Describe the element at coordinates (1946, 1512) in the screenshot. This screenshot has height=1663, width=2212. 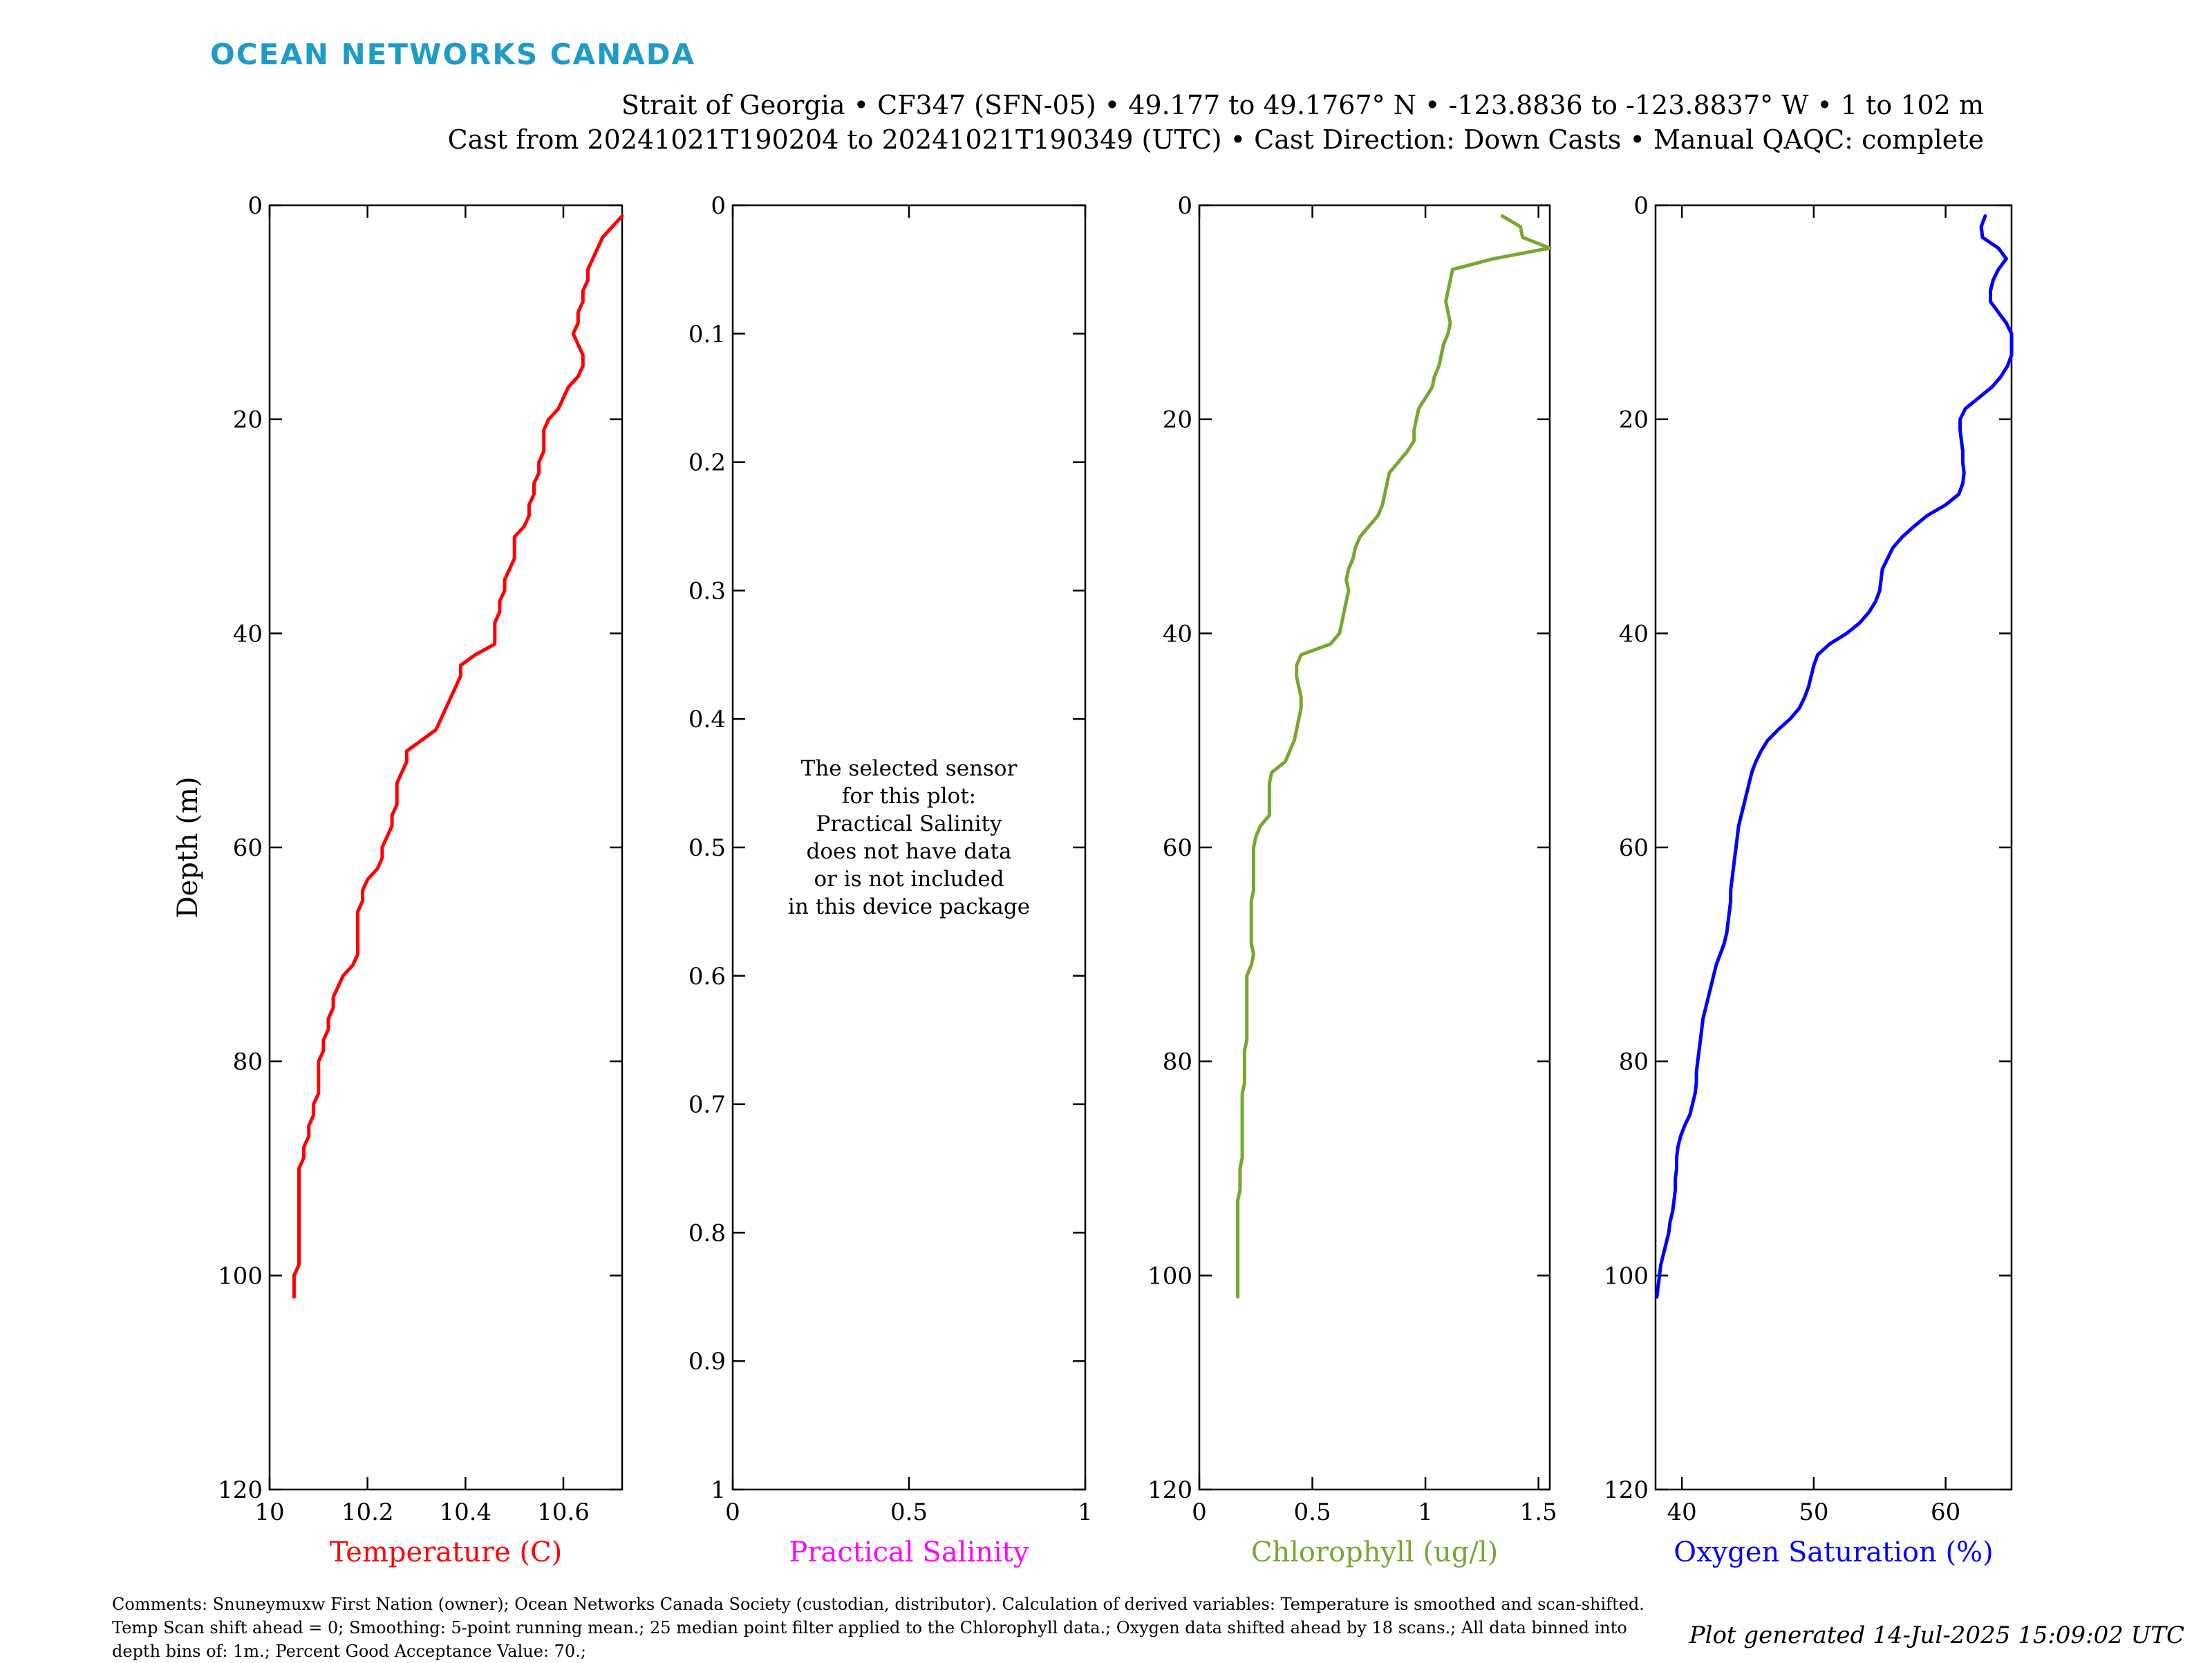
I see `x-tick-label: 60` at that location.